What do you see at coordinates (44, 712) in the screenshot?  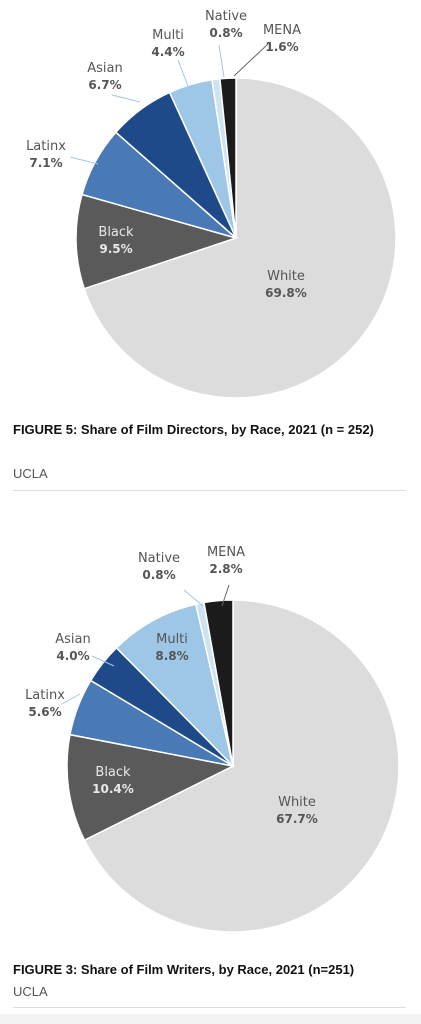 I see `slice-value-latinx: 5.6%` at bounding box center [44, 712].